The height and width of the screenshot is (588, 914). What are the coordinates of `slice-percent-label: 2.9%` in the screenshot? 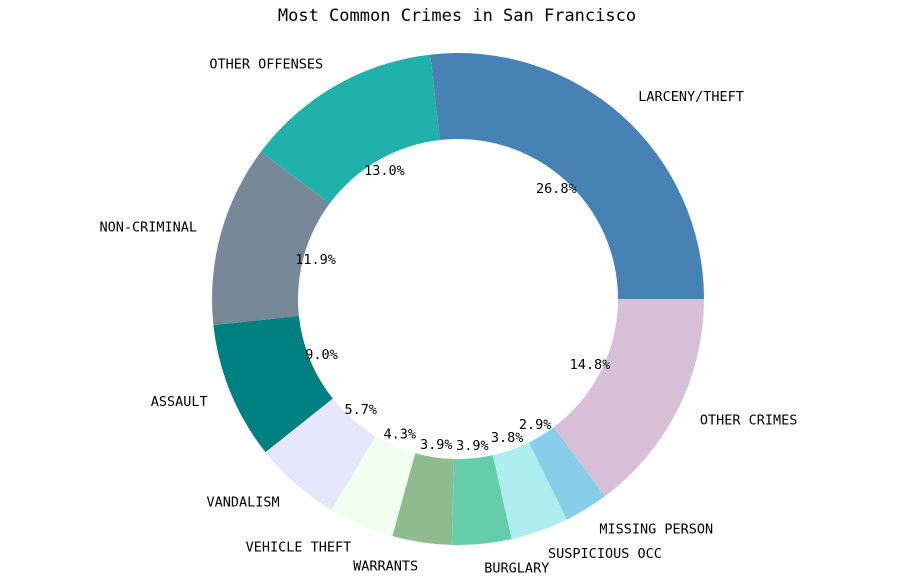 It's located at (535, 425).